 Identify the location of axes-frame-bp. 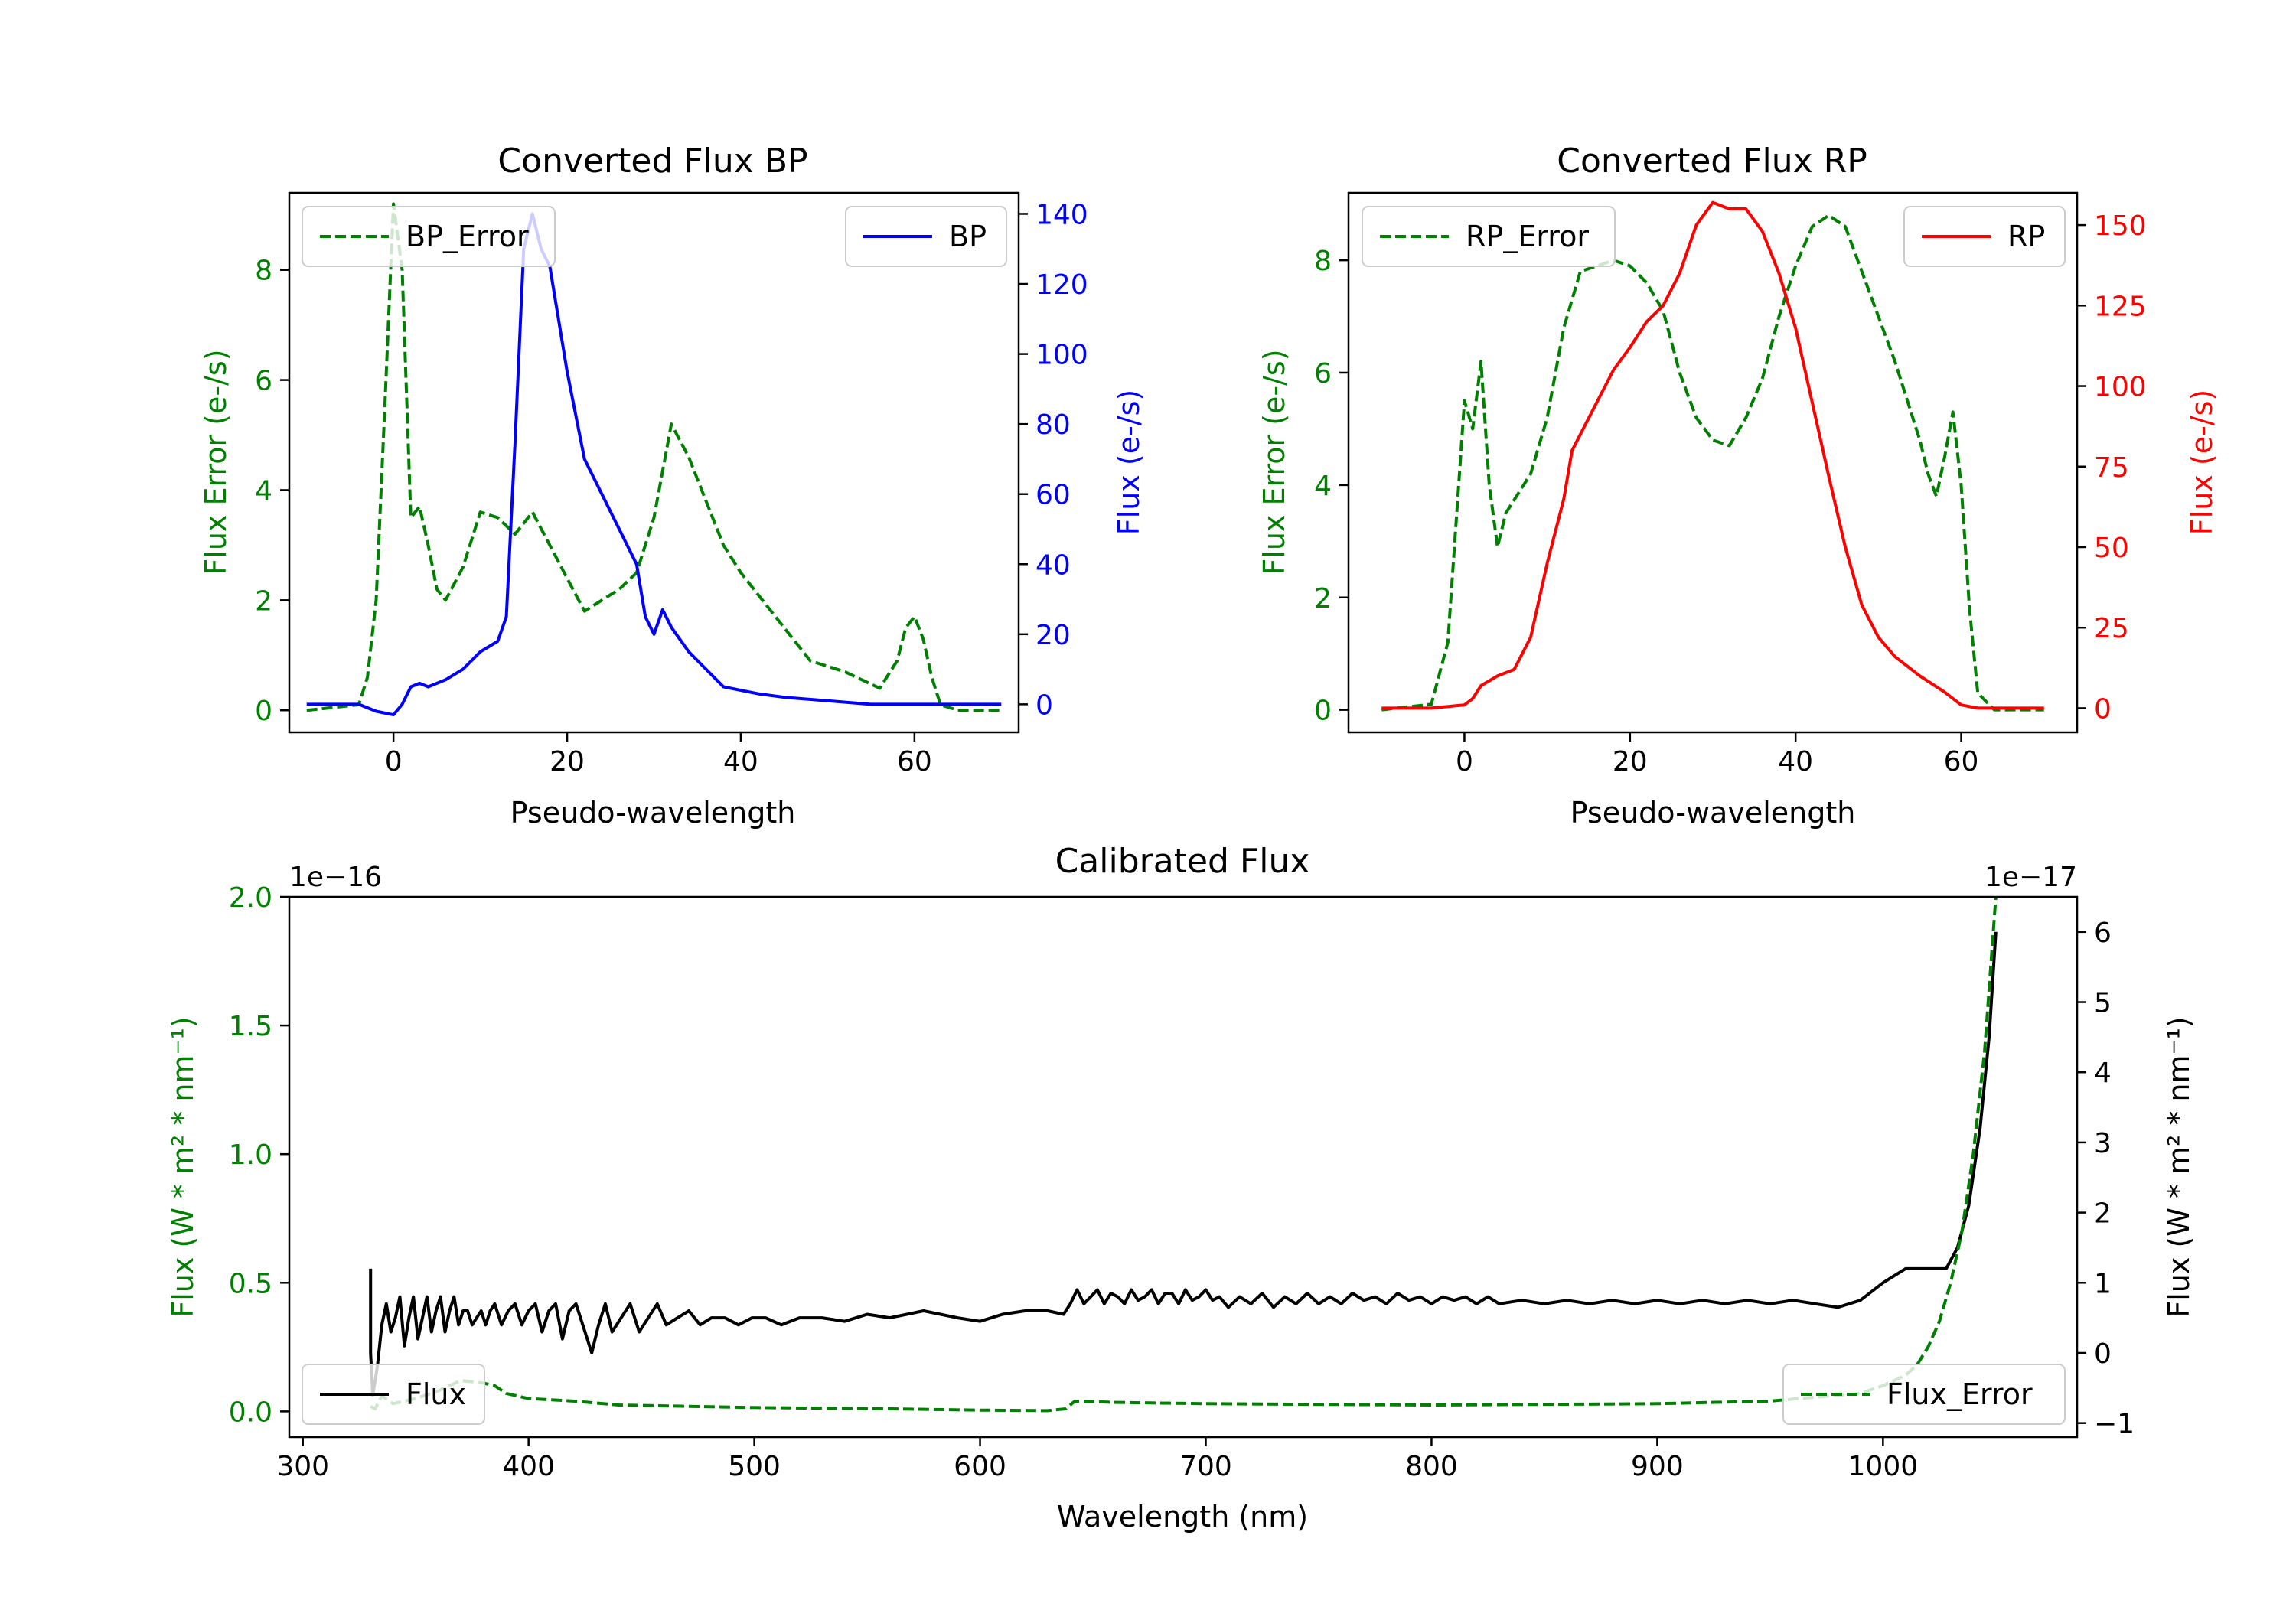
(654, 463).